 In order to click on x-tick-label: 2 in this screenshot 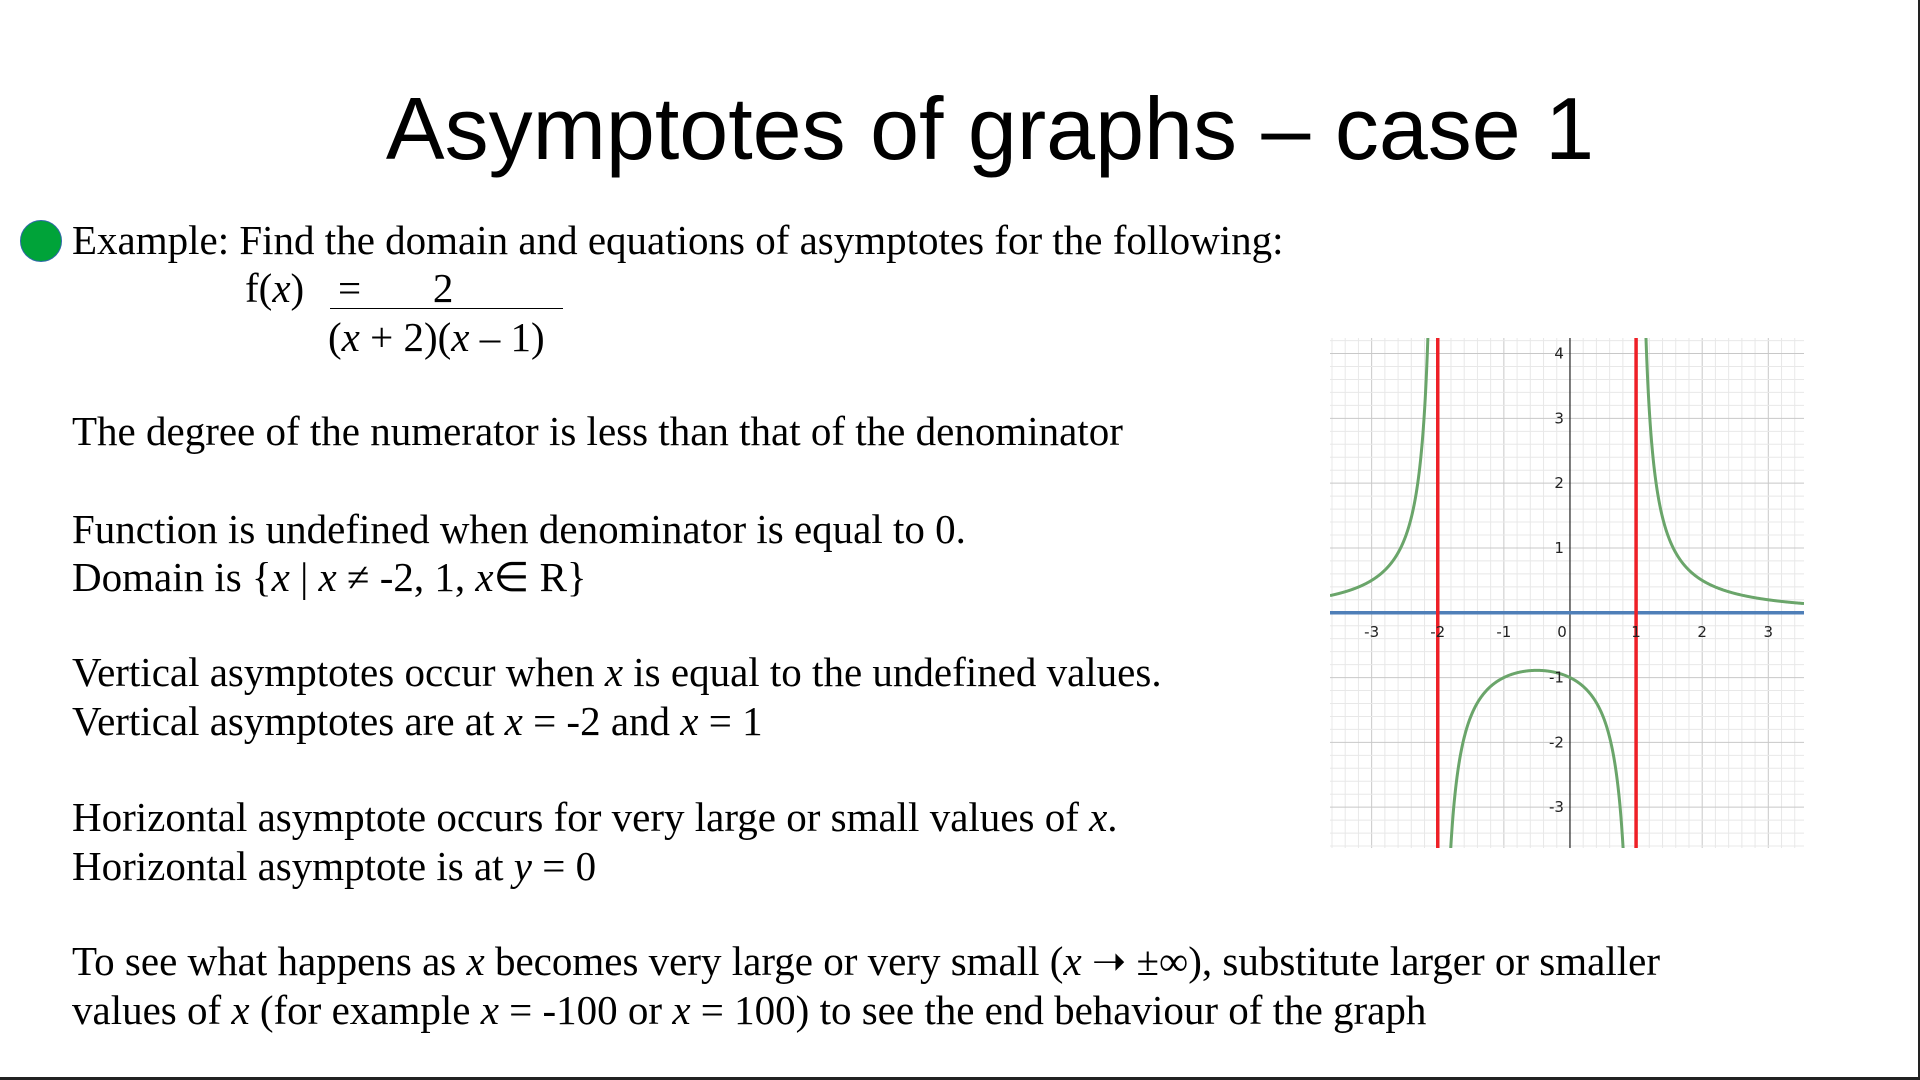, I will do `click(1702, 632)`.